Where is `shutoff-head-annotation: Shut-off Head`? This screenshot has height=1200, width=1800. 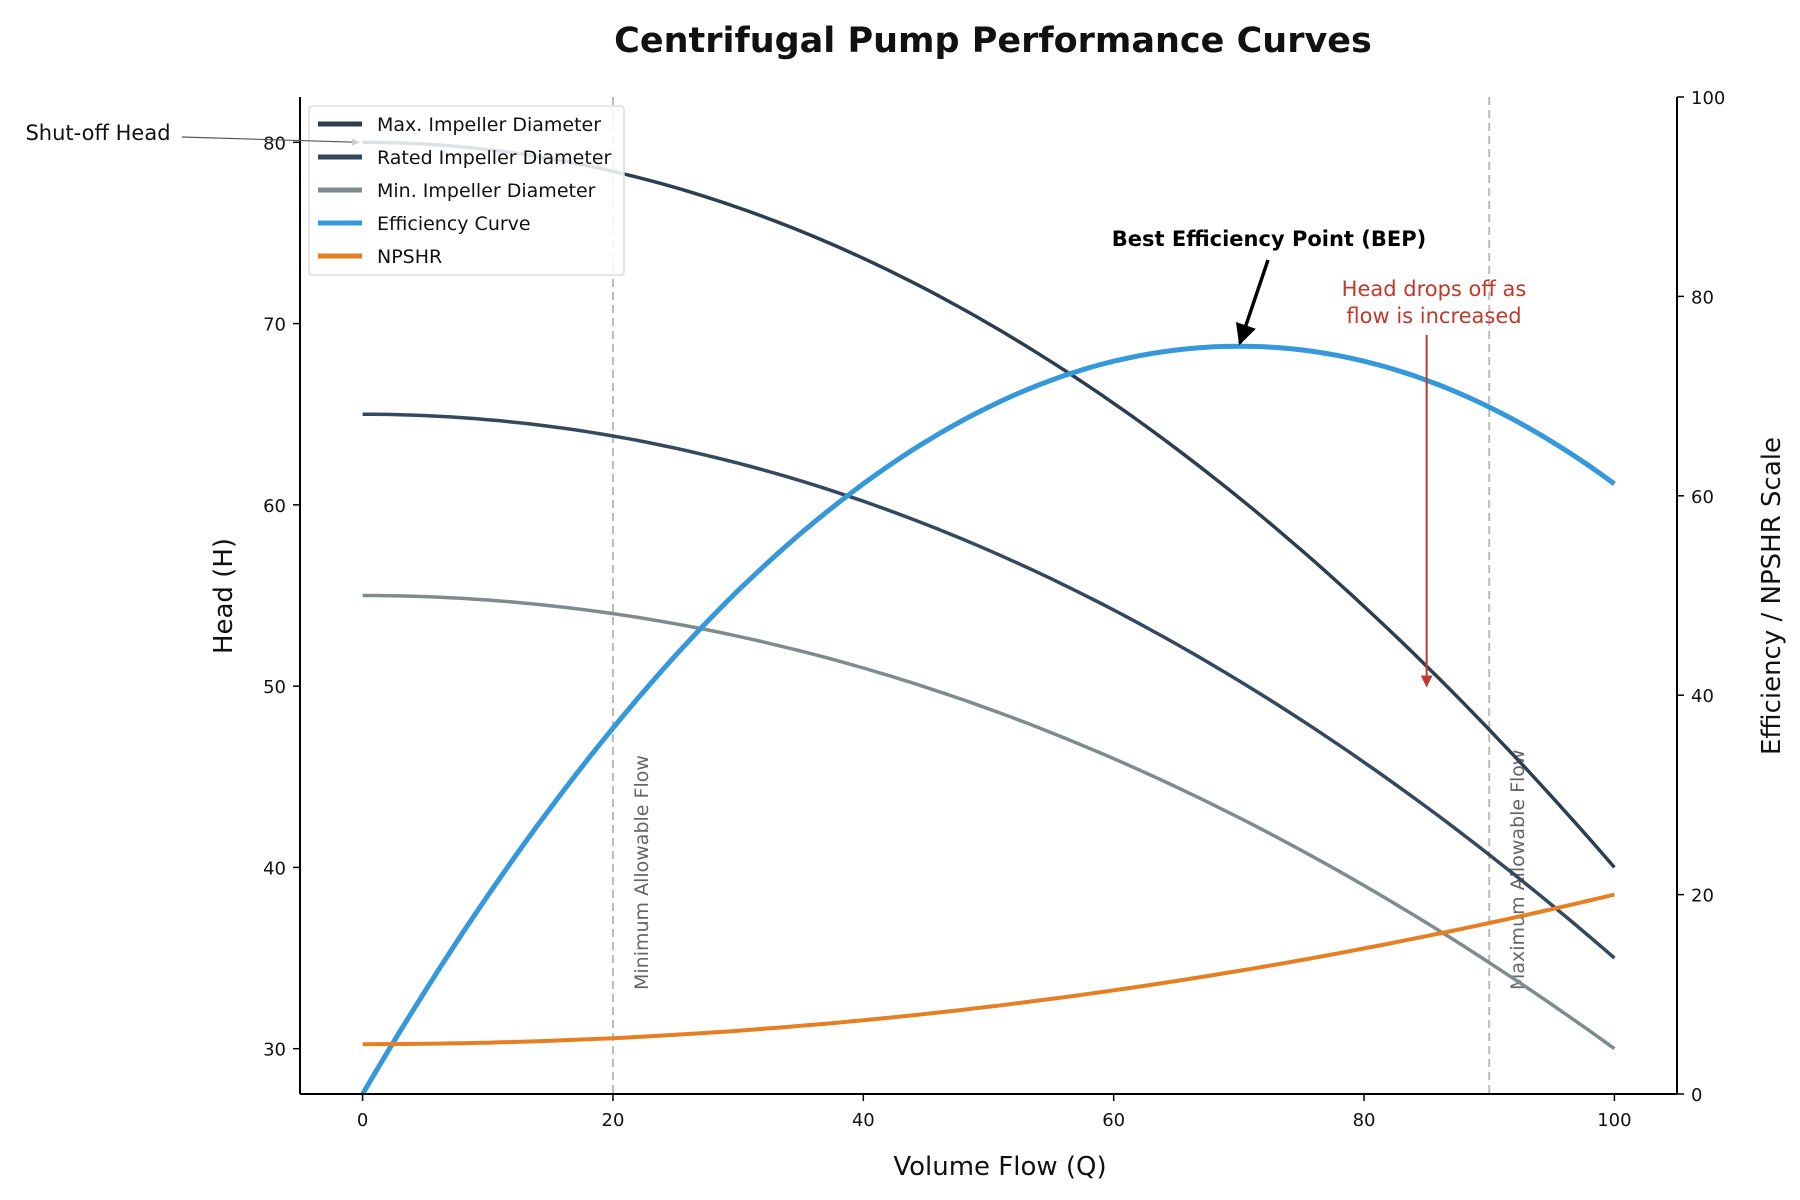 shutoff-head-annotation: Shut-off Head is located at coordinates (97, 133).